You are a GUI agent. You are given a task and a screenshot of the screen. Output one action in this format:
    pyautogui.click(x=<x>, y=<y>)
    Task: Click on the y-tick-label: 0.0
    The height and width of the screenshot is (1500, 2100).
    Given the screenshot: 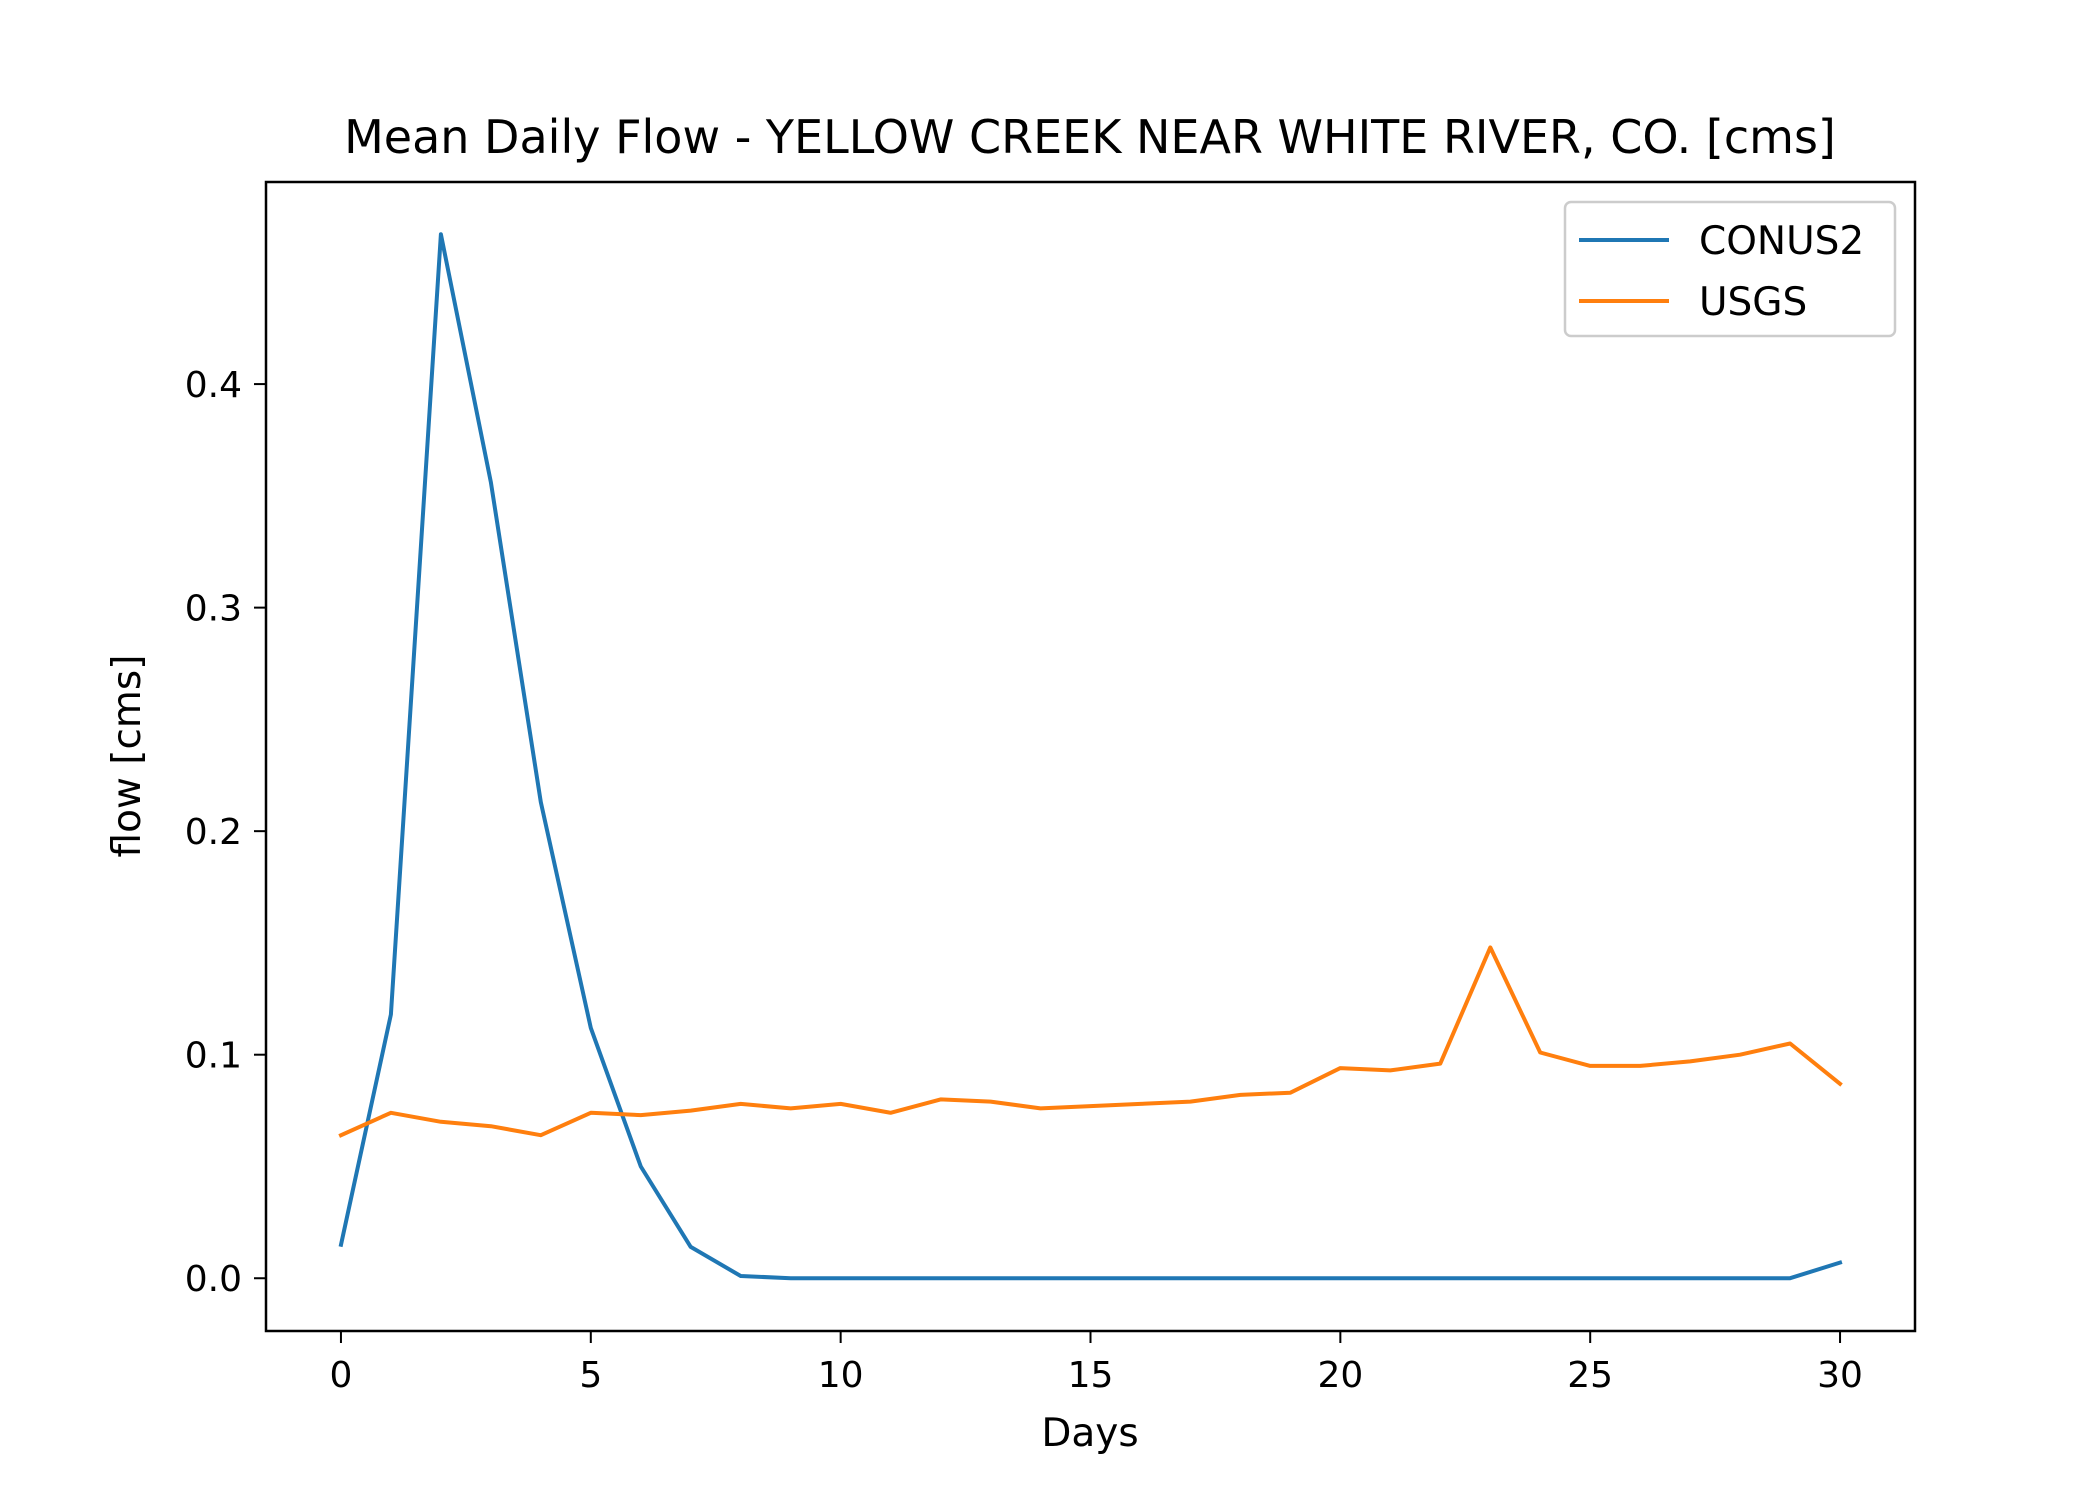 What is the action you would take?
    pyautogui.click(x=213, y=1279)
    